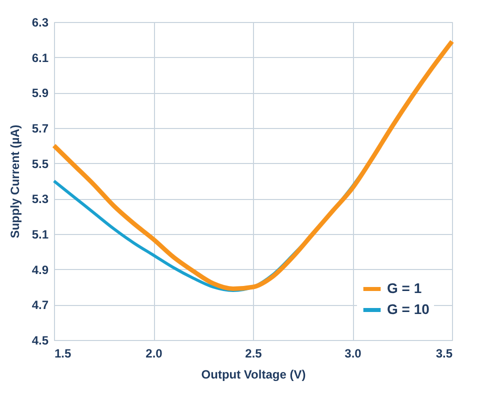  I want to click on x-axis-title: Output Voltage (V), so click(253, 375).